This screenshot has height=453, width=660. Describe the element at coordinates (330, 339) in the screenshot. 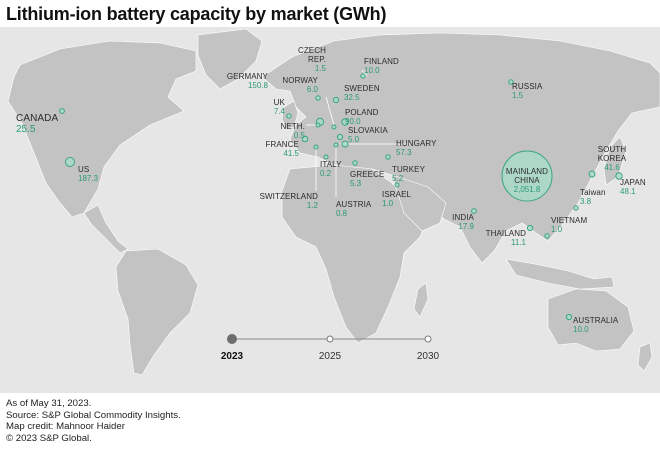

I see `timeline-dot-2025` at that location.